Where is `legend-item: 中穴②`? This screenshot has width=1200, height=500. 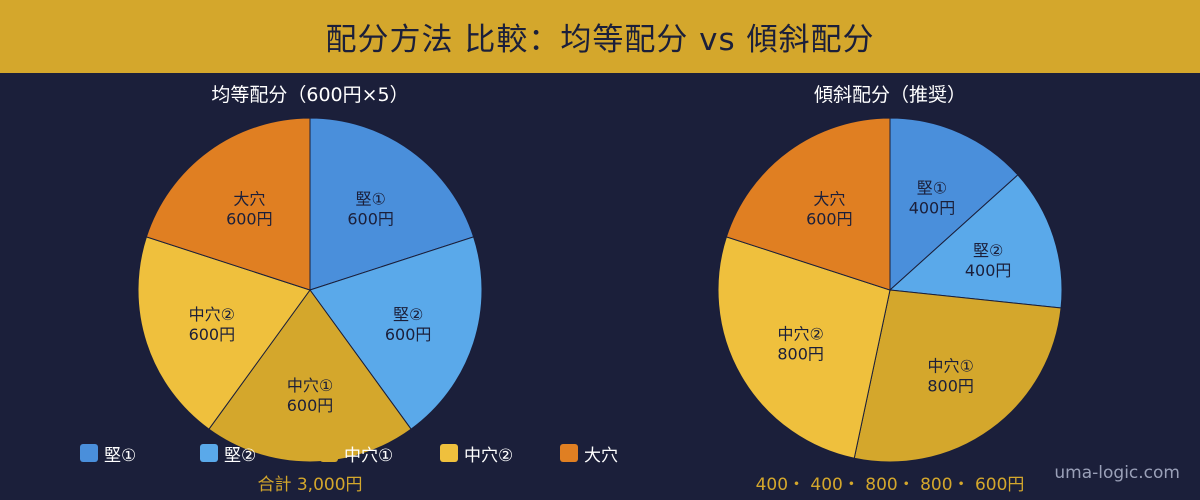 legend-item: 中穴② is located at coordinates (477, 453).